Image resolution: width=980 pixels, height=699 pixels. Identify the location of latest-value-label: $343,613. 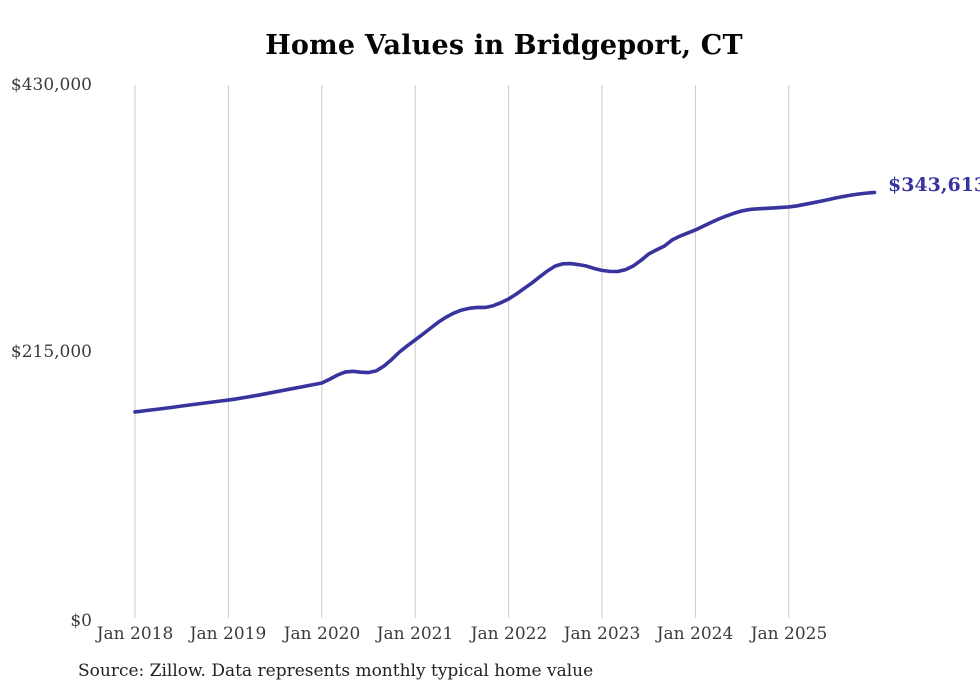
(934, 185).